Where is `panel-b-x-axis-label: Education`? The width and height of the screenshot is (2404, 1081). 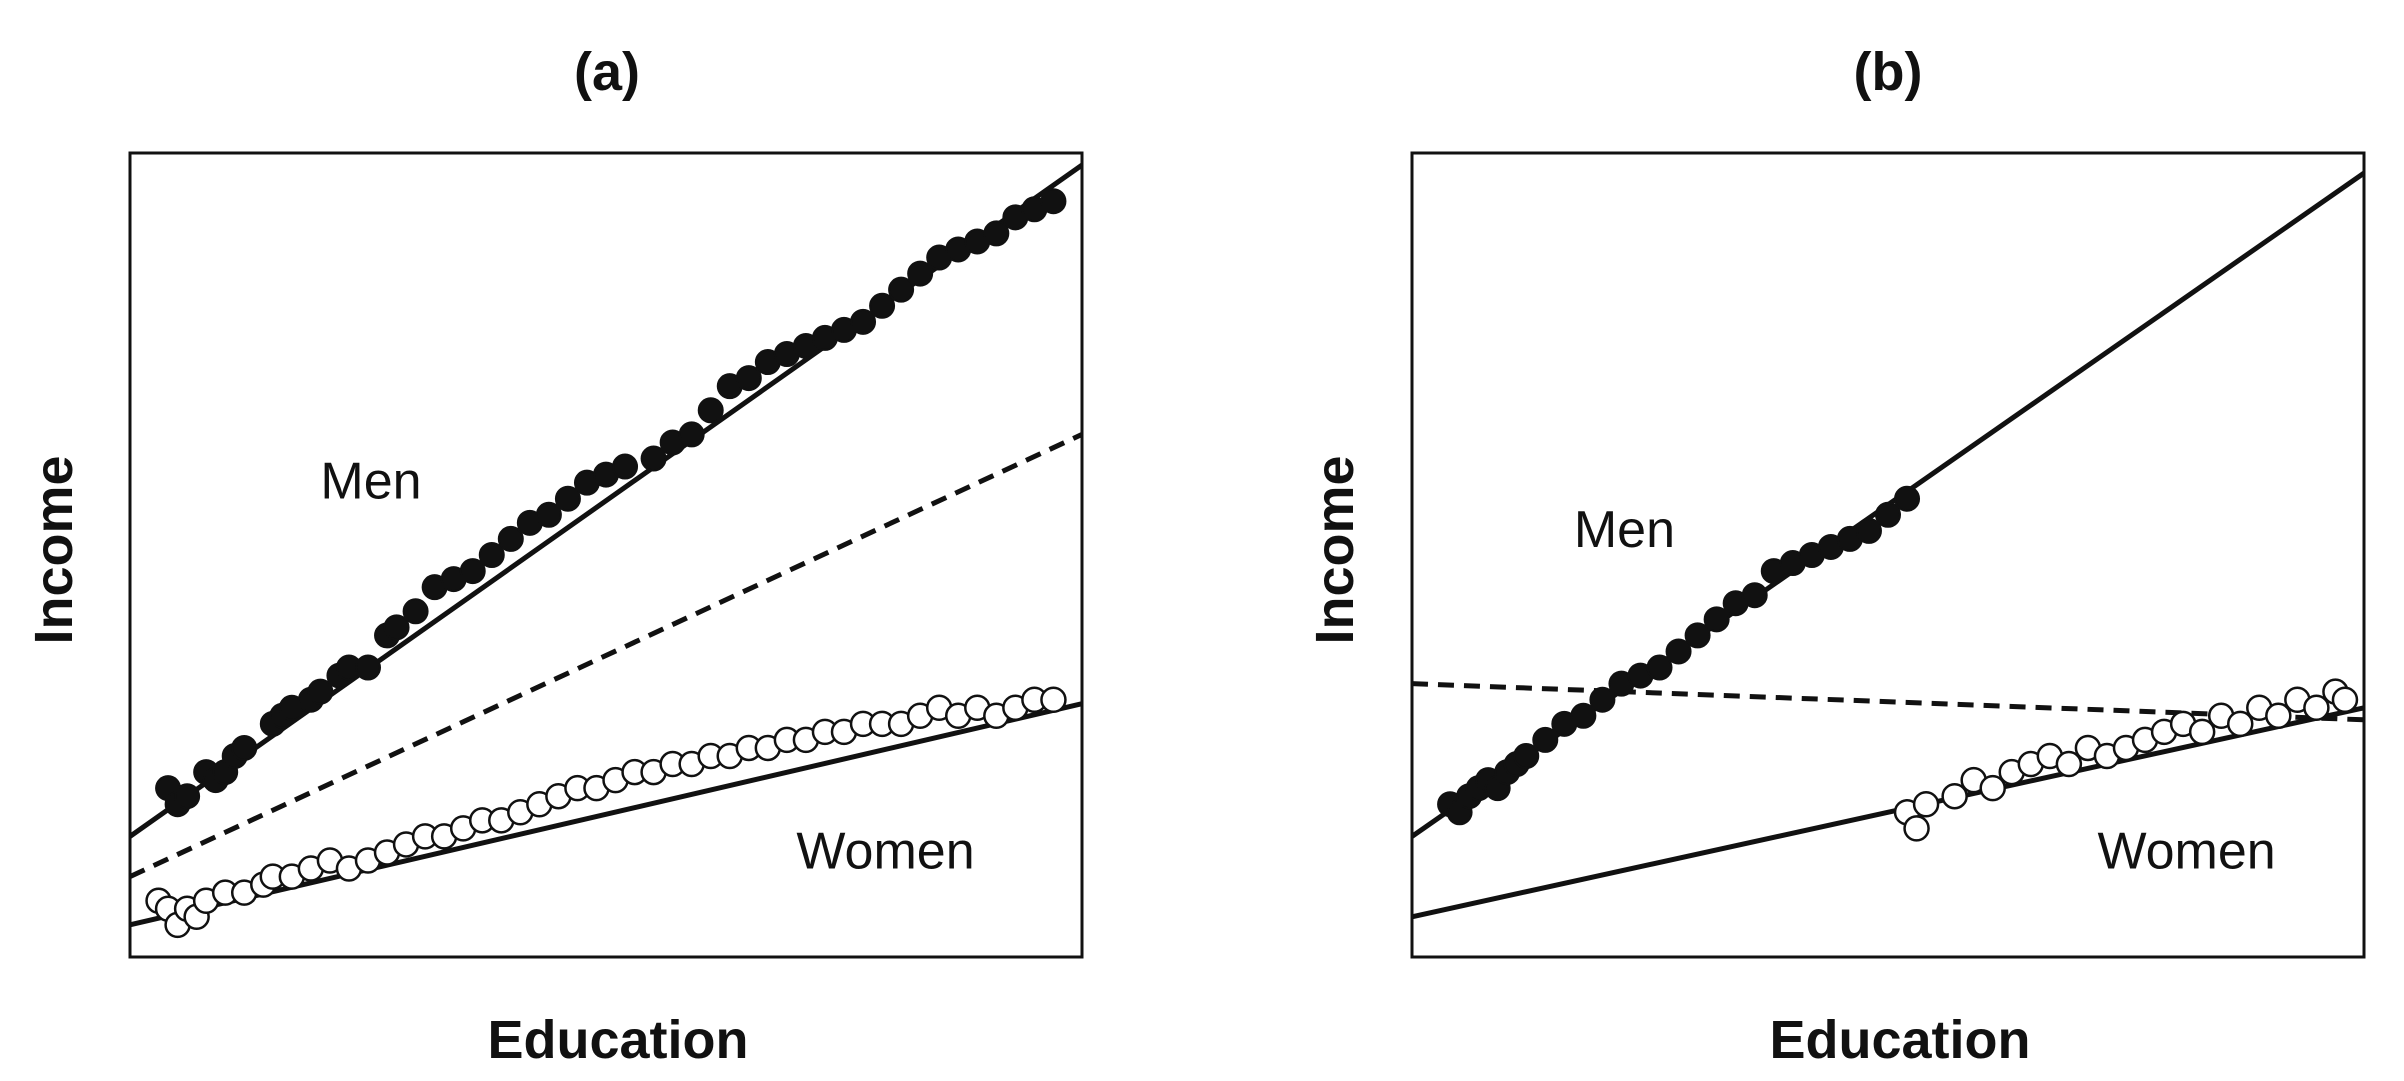
panel-b-x-axis-label: Education is located at coordinates (1899, 1040).